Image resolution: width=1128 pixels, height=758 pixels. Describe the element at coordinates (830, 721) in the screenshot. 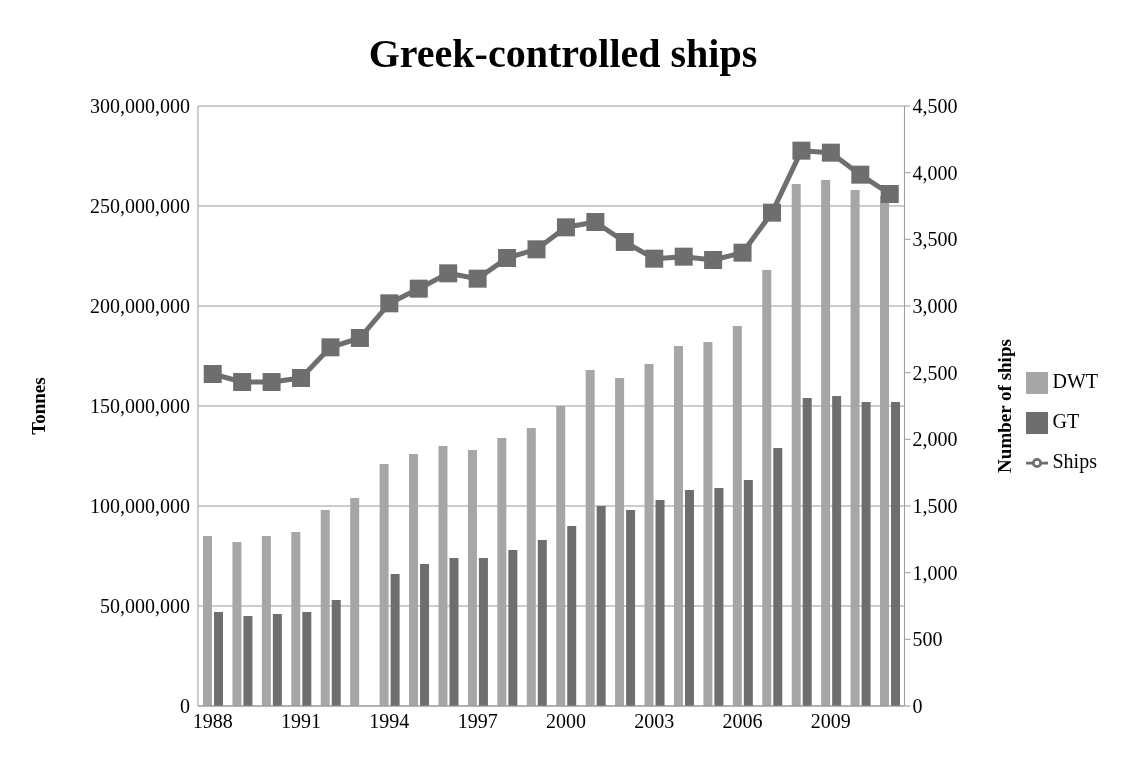

I see `x-tick-label: 2009` at that location.